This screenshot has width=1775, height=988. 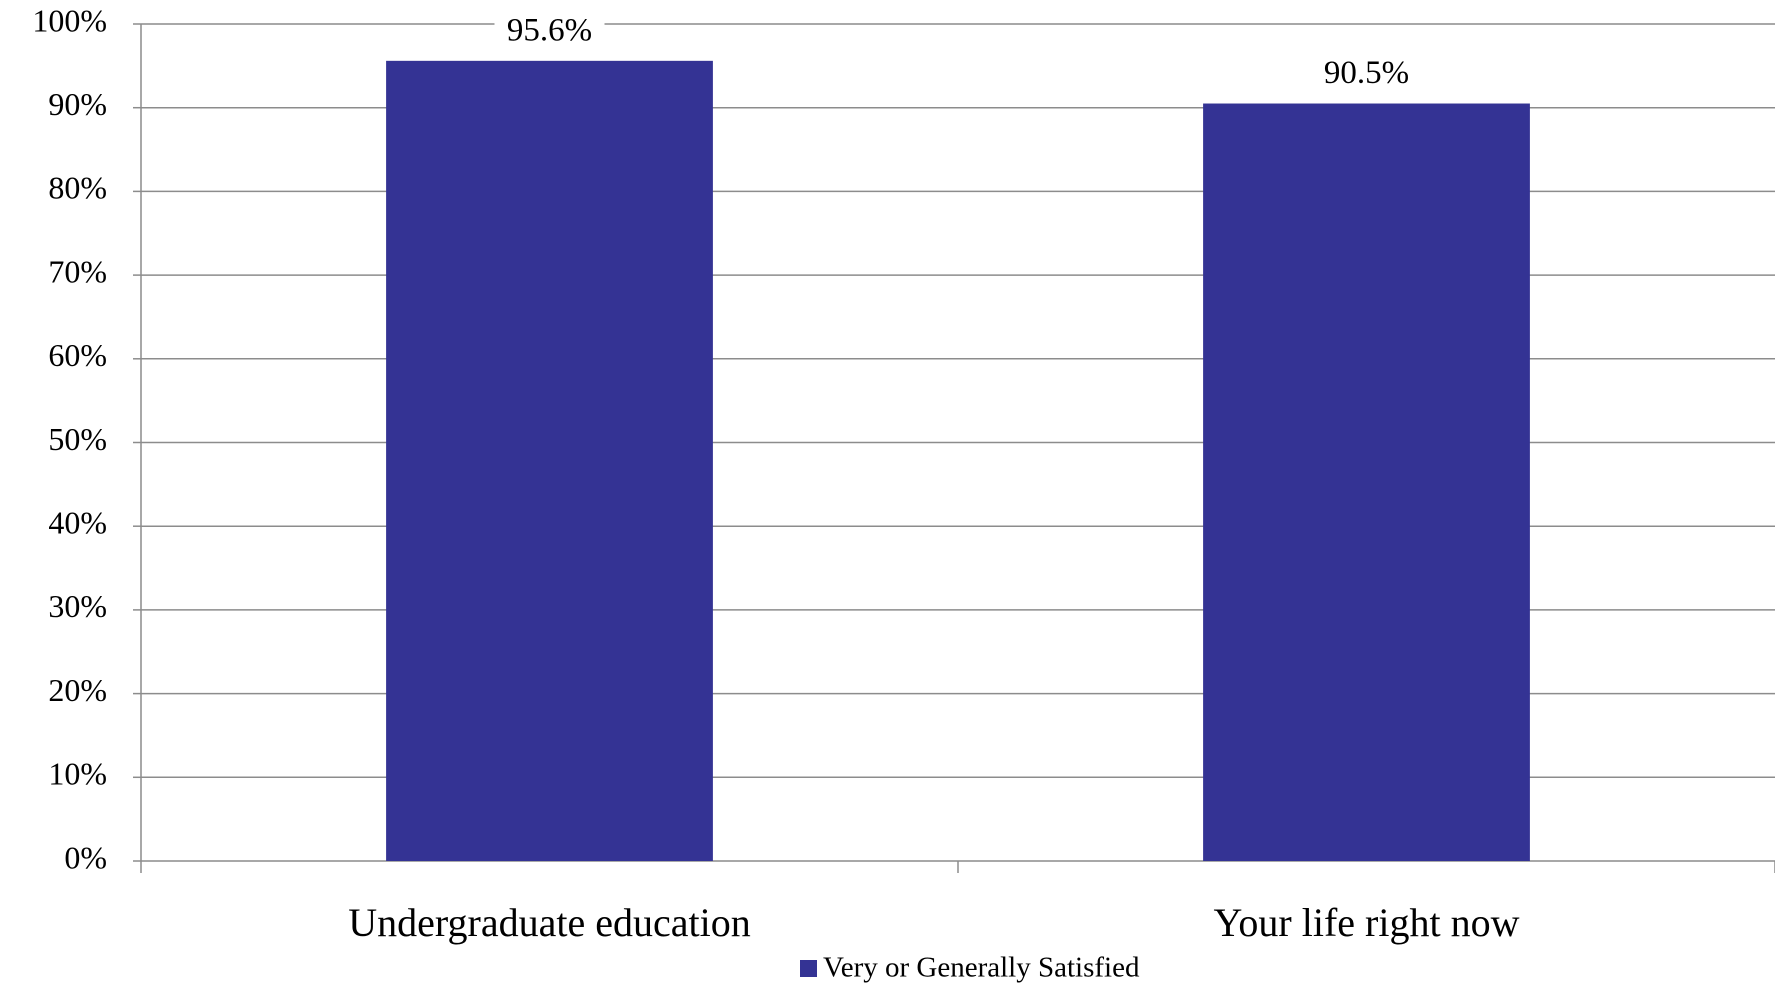 I want to click on y-tick-label: 0%, so click(x=85, y=857).